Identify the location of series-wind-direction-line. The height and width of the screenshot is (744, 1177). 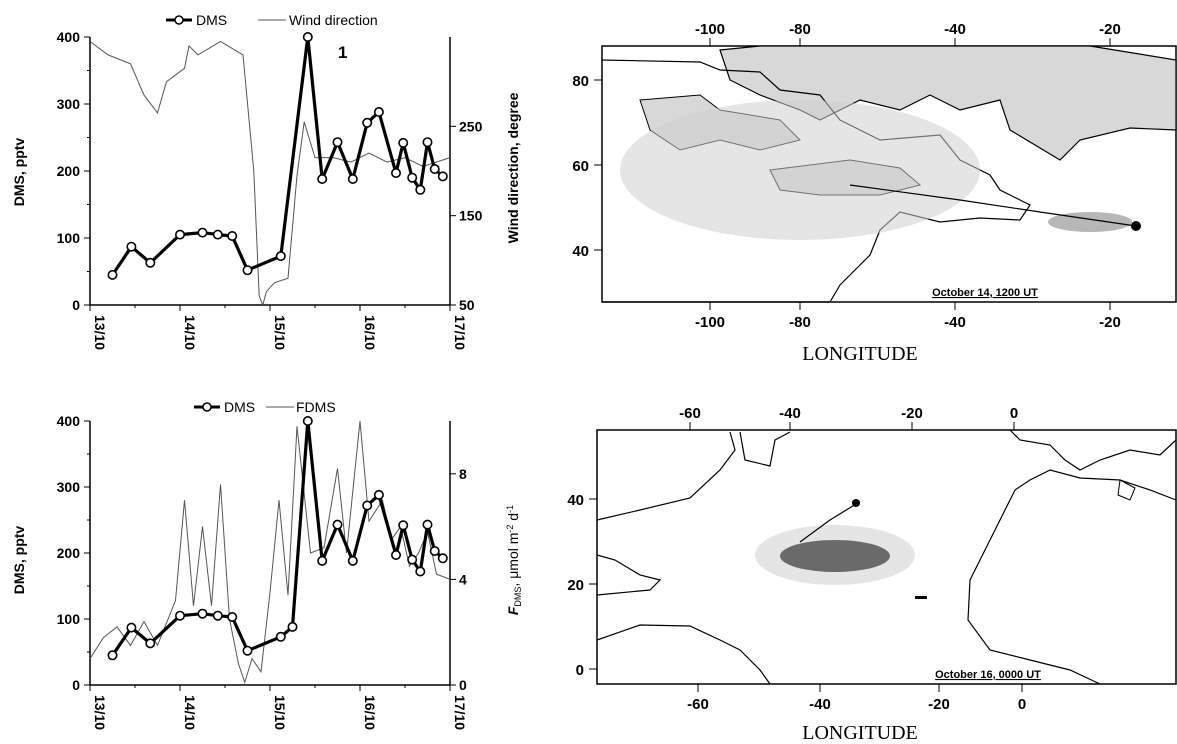
(270, 173).